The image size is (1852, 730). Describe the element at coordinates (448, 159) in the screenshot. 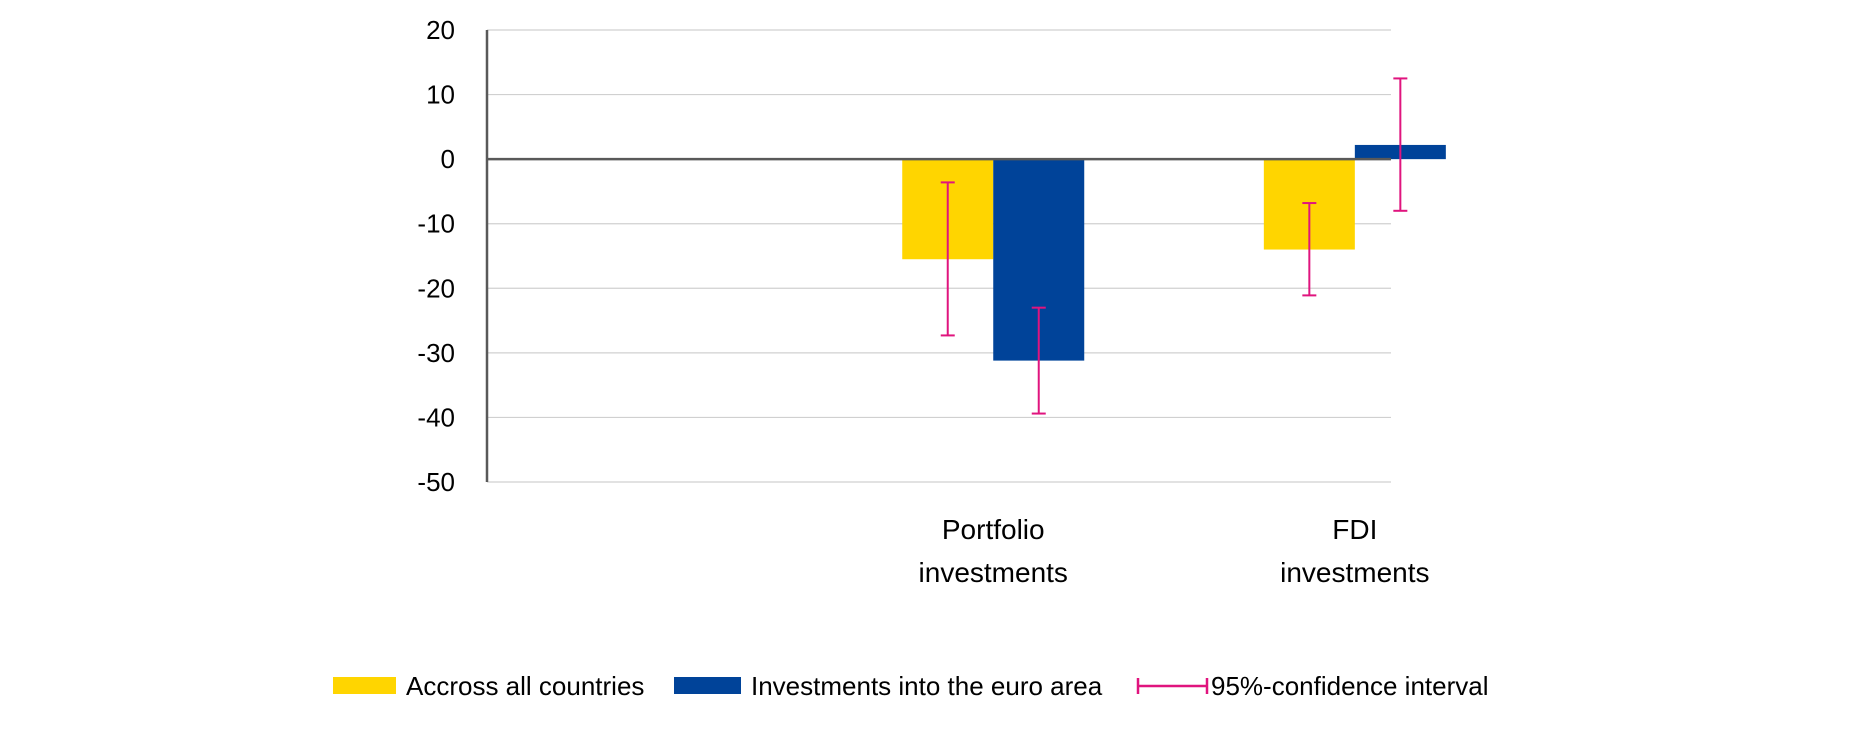

I see `y-tick-label: 0` at that location.